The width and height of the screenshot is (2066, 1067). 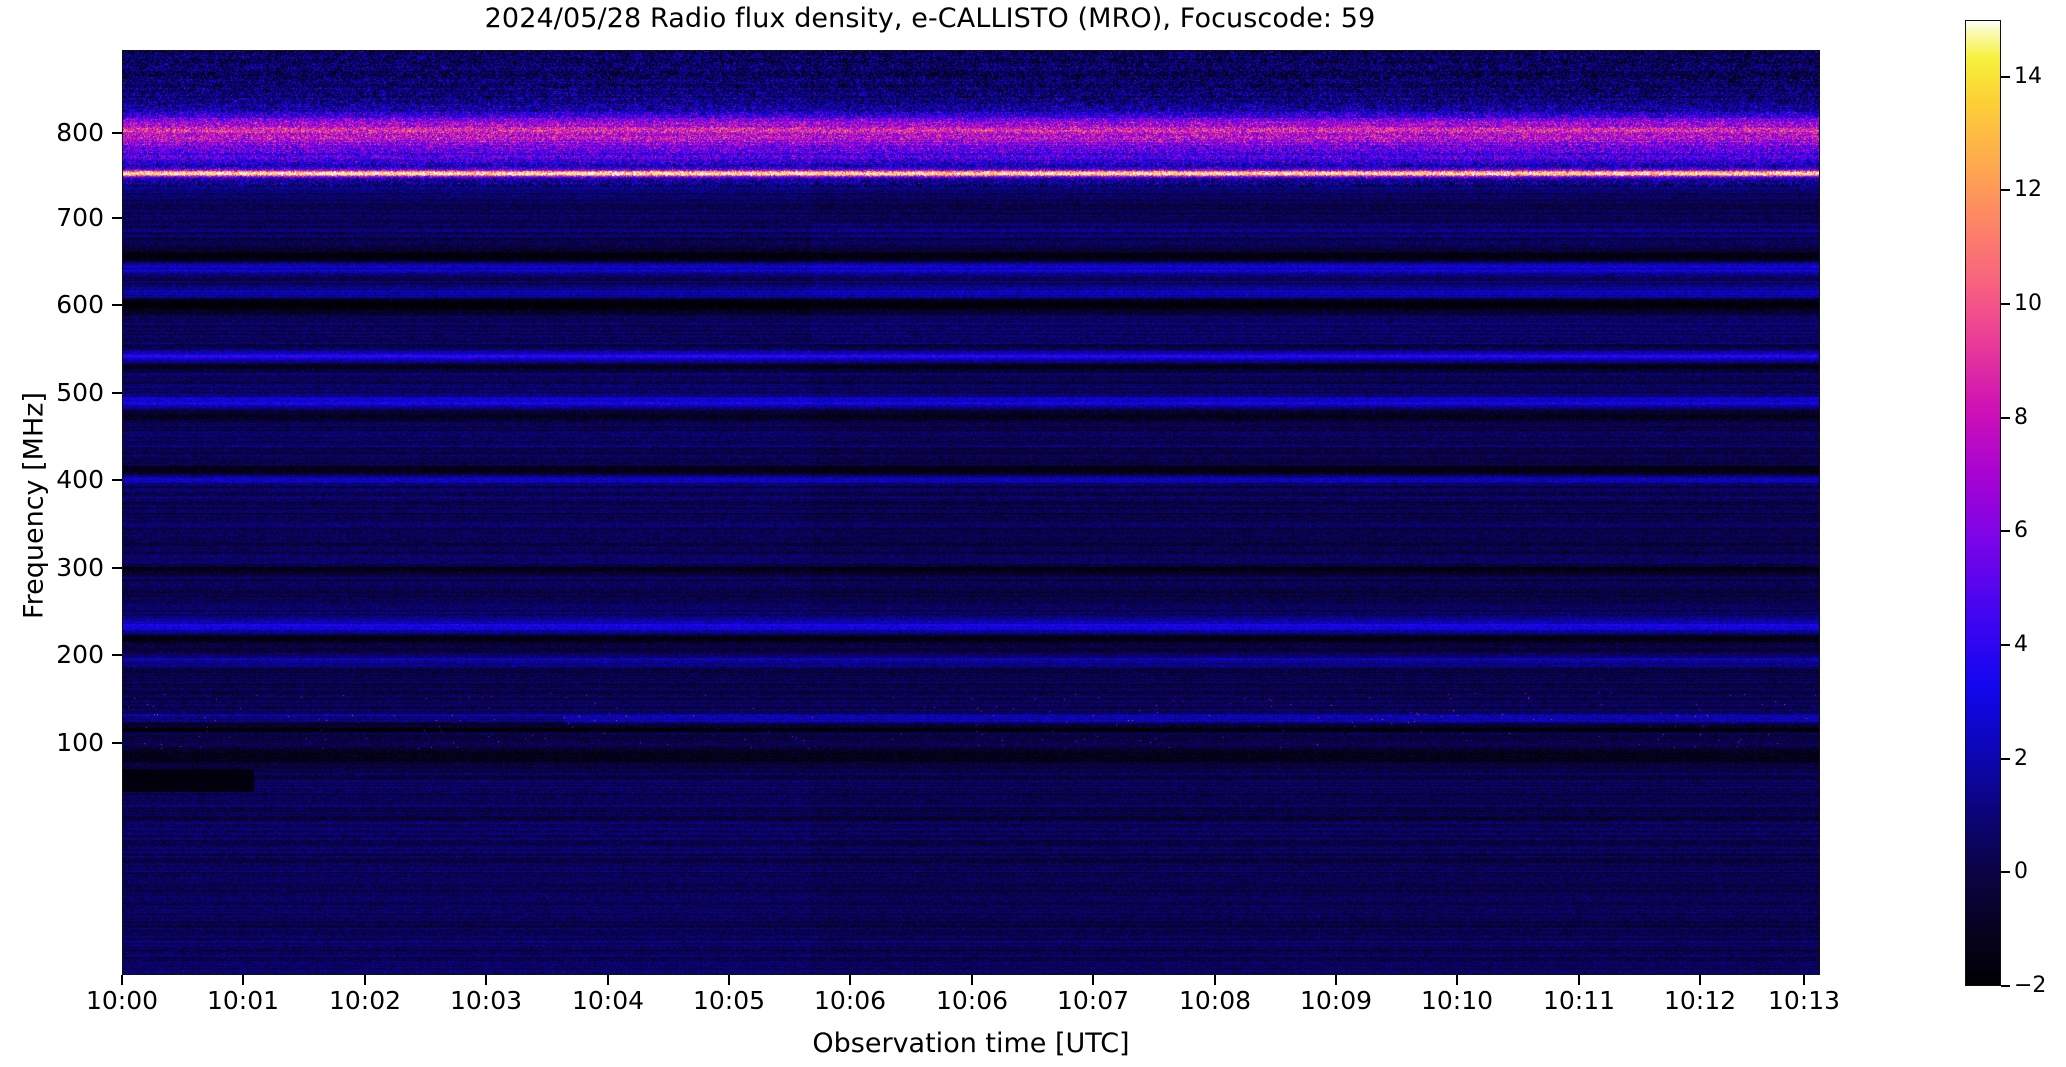 What do you see at coordinates (1093, 1000) in the screenshot?
I see `x-axis-tick-label: 10:07` at bounding box center [1093, 1000].